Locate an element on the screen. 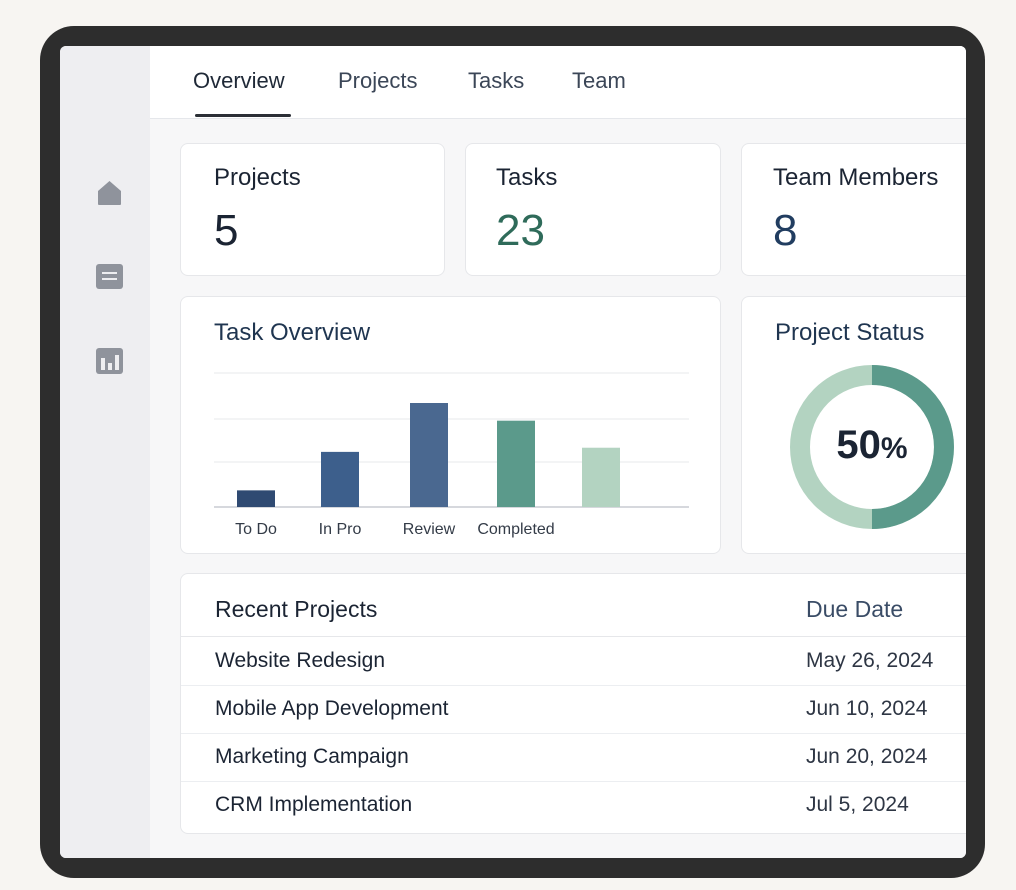 This screenshot has height=890, width=1016. card-title: Task Overview is located at coordinates (292, 332).